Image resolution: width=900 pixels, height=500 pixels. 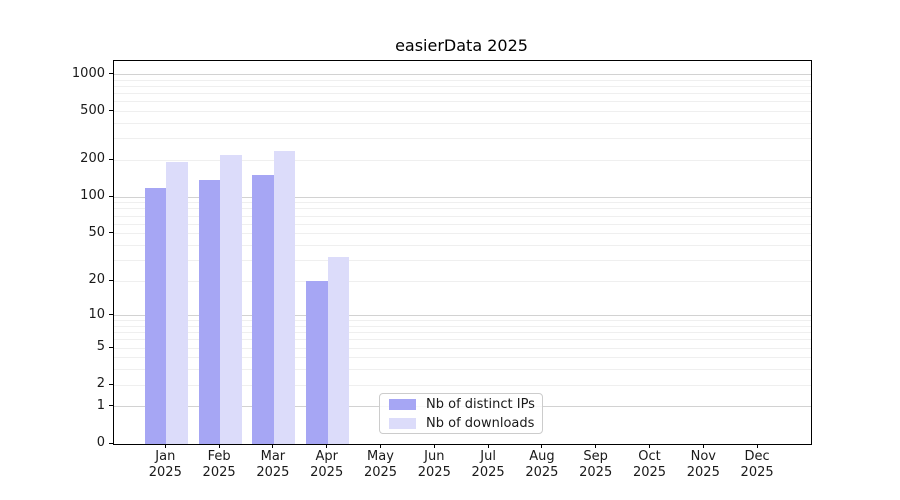 I want to click on y-tick-label-1000: 1000, so click(x=88, y=73).